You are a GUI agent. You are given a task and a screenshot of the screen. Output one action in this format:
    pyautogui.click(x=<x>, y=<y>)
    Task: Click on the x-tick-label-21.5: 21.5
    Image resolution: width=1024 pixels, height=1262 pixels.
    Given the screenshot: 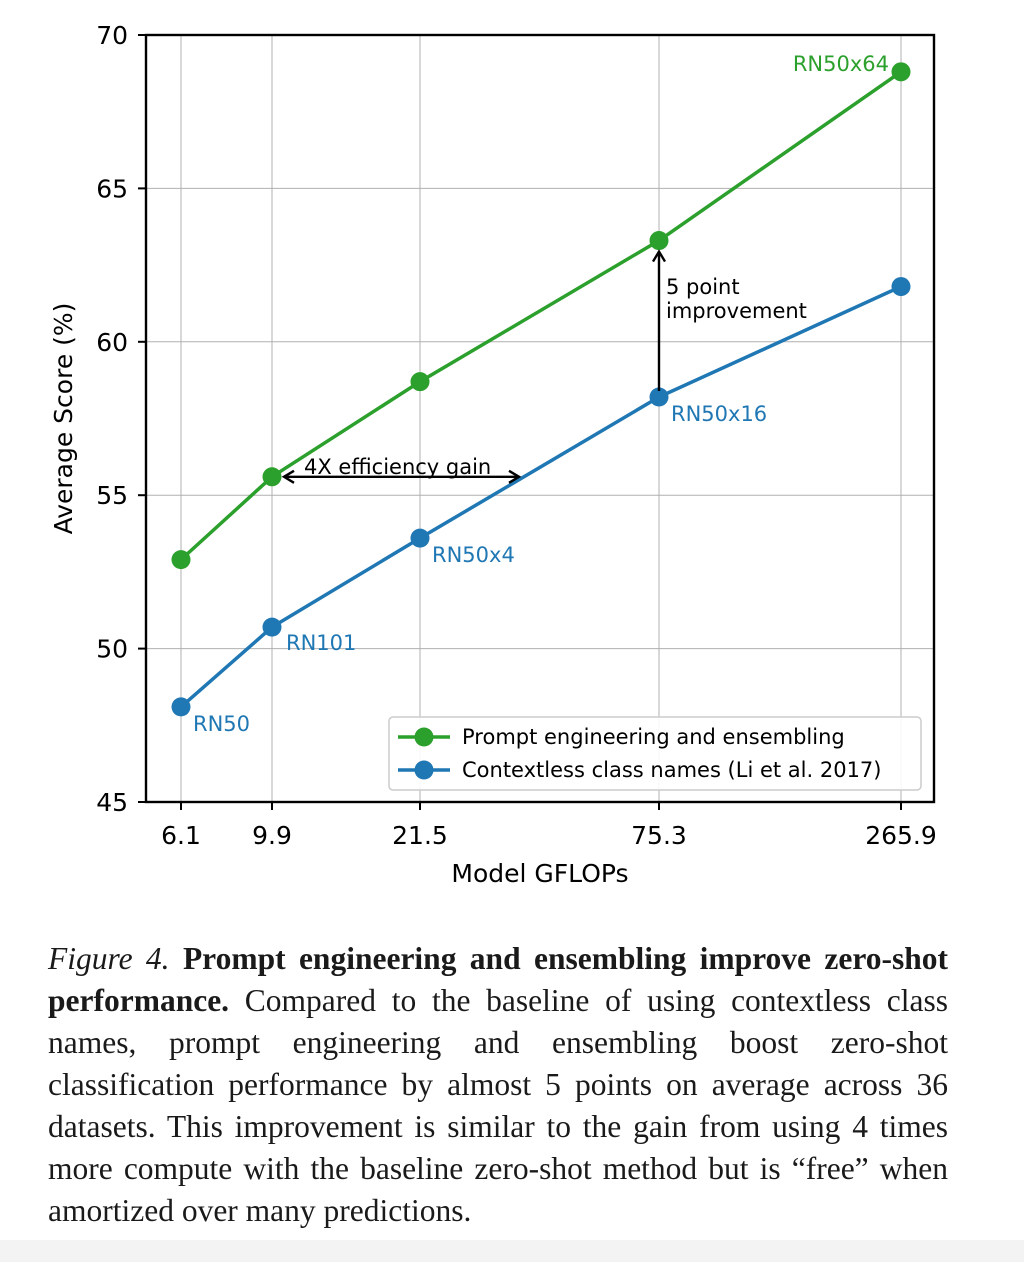 What is the action you would take?
    pyautogui.click(x=420, y=835)
    